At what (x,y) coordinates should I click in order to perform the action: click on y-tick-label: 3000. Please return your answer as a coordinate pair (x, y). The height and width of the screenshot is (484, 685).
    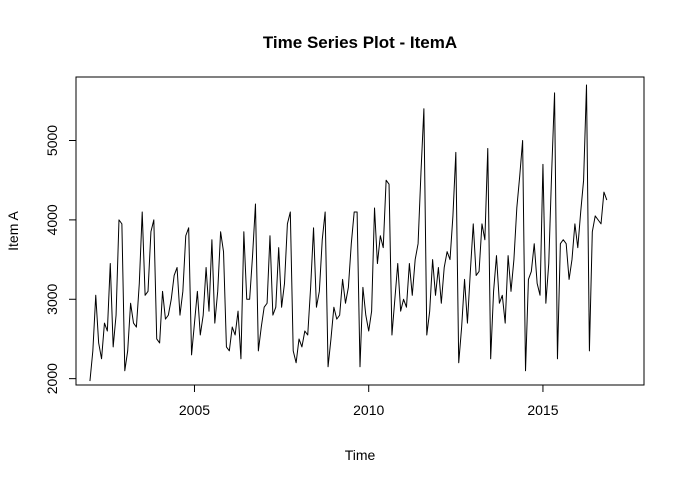
    Looking at the image, I should click on (52, 298).